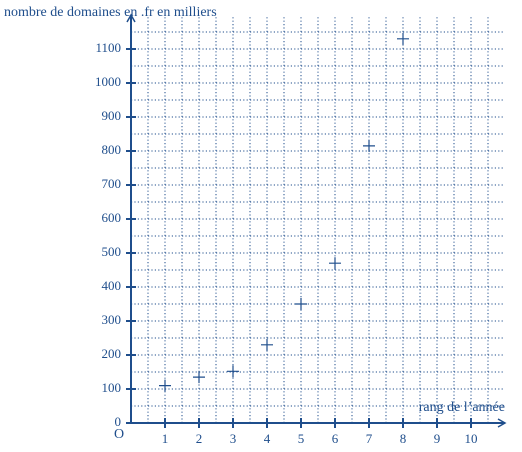  Describe the element at coordinates (112, 149) in the screenshot. I see `y-tick-label: 800` at that location.